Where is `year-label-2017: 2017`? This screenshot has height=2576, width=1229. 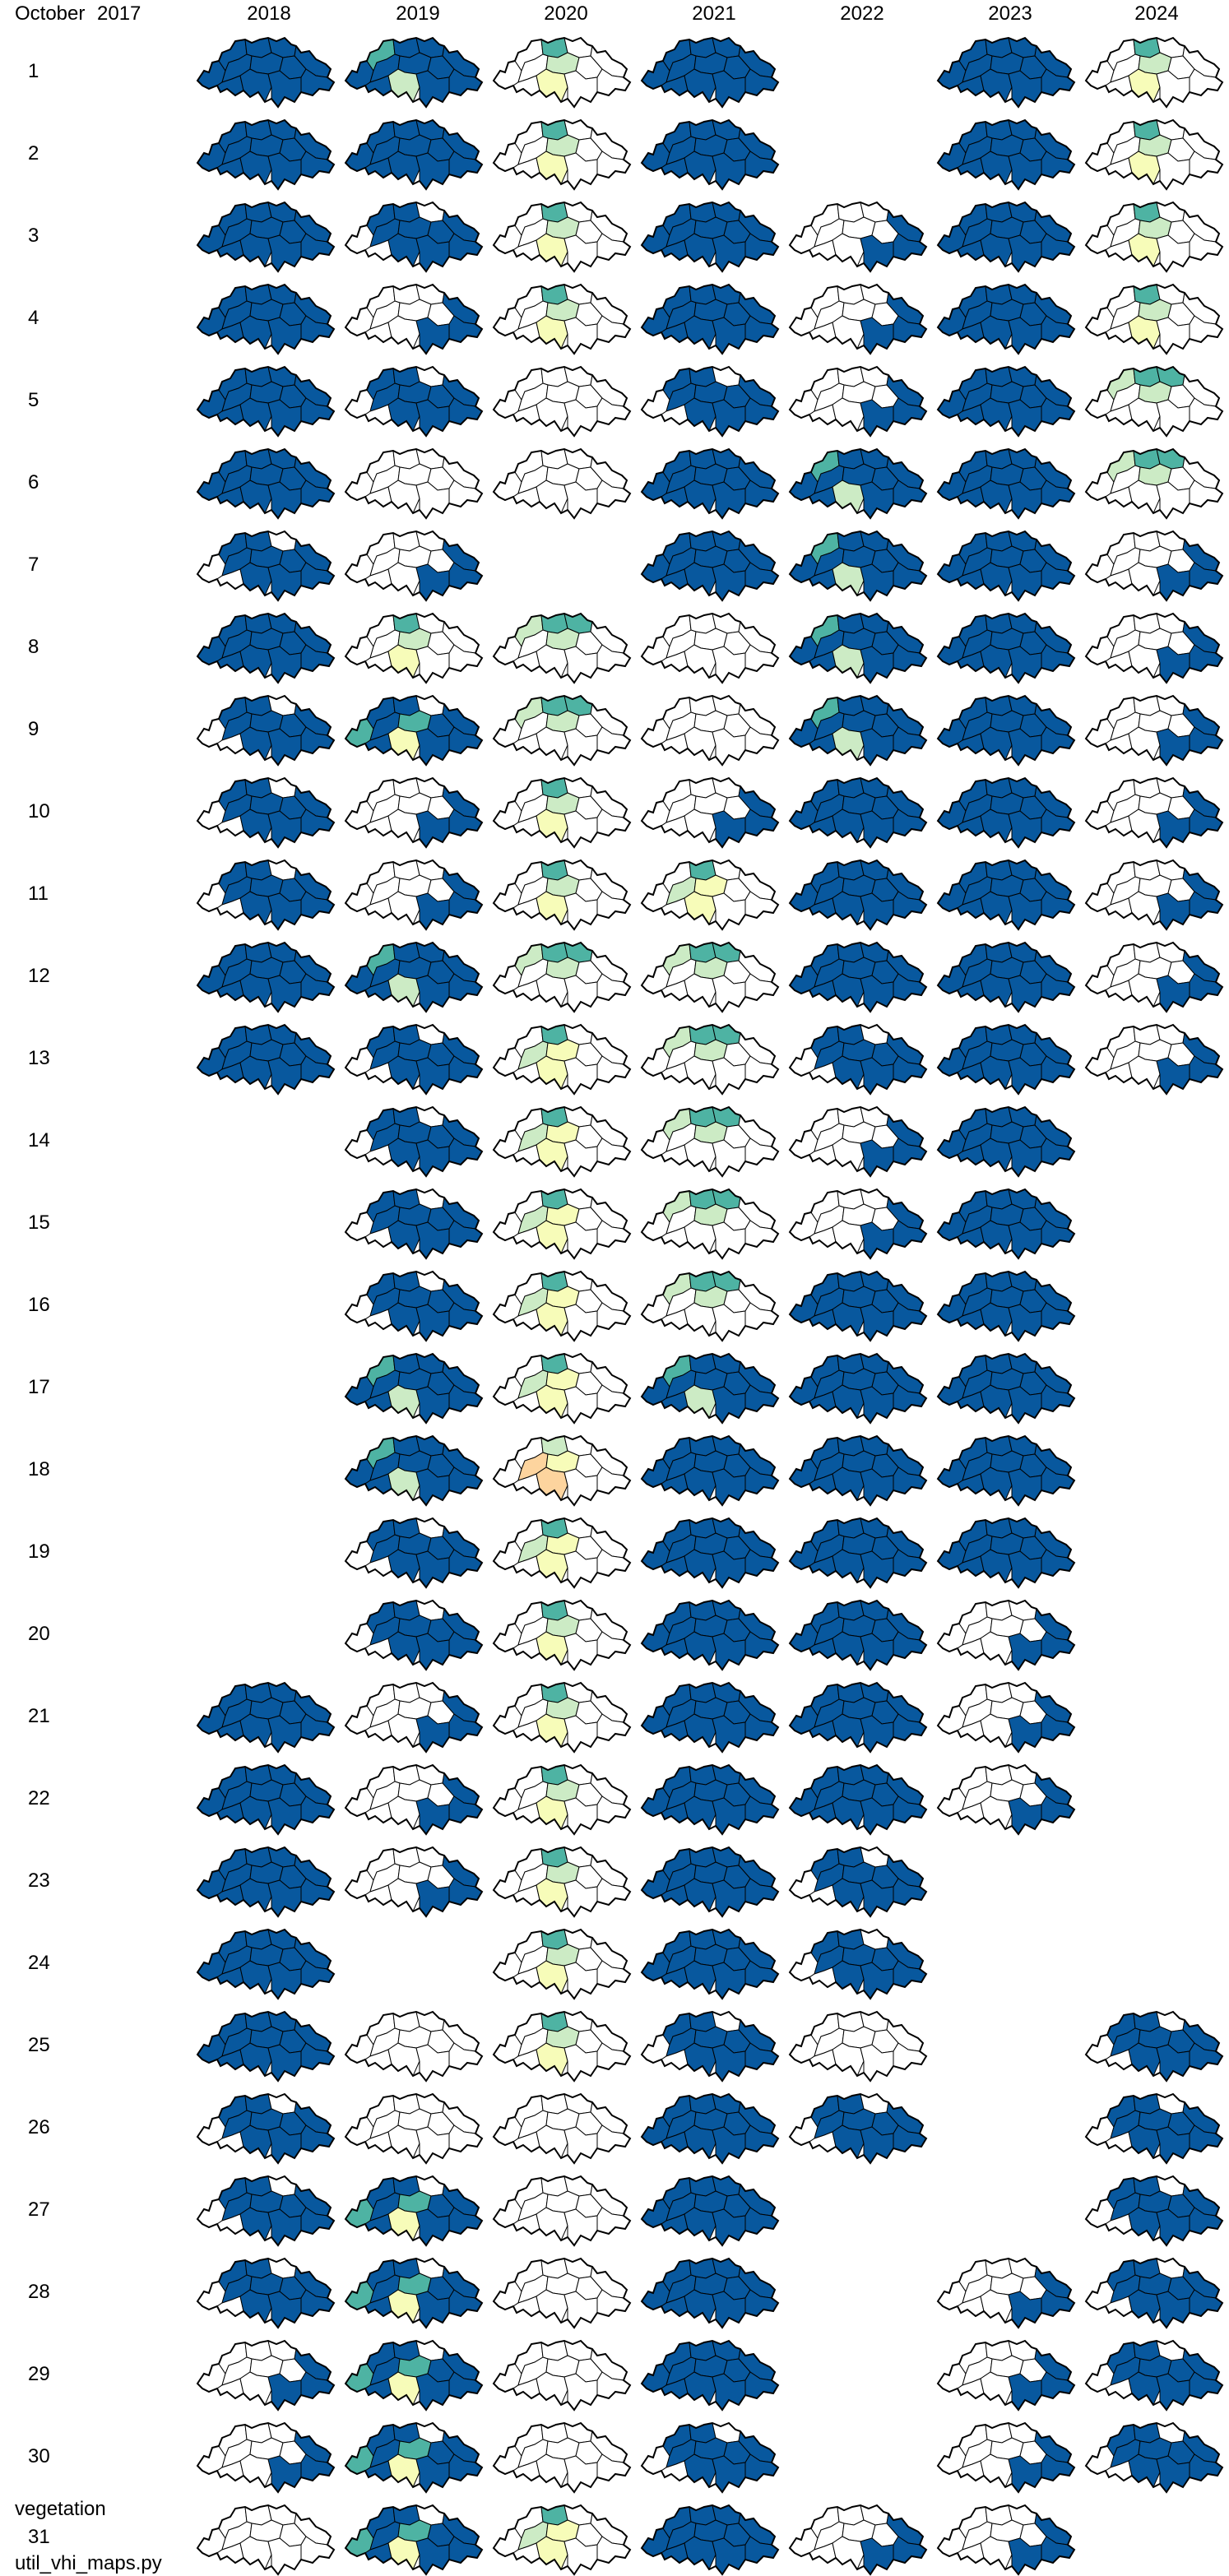 year-label-2017: 2017 is located at coordinates (119, 13).